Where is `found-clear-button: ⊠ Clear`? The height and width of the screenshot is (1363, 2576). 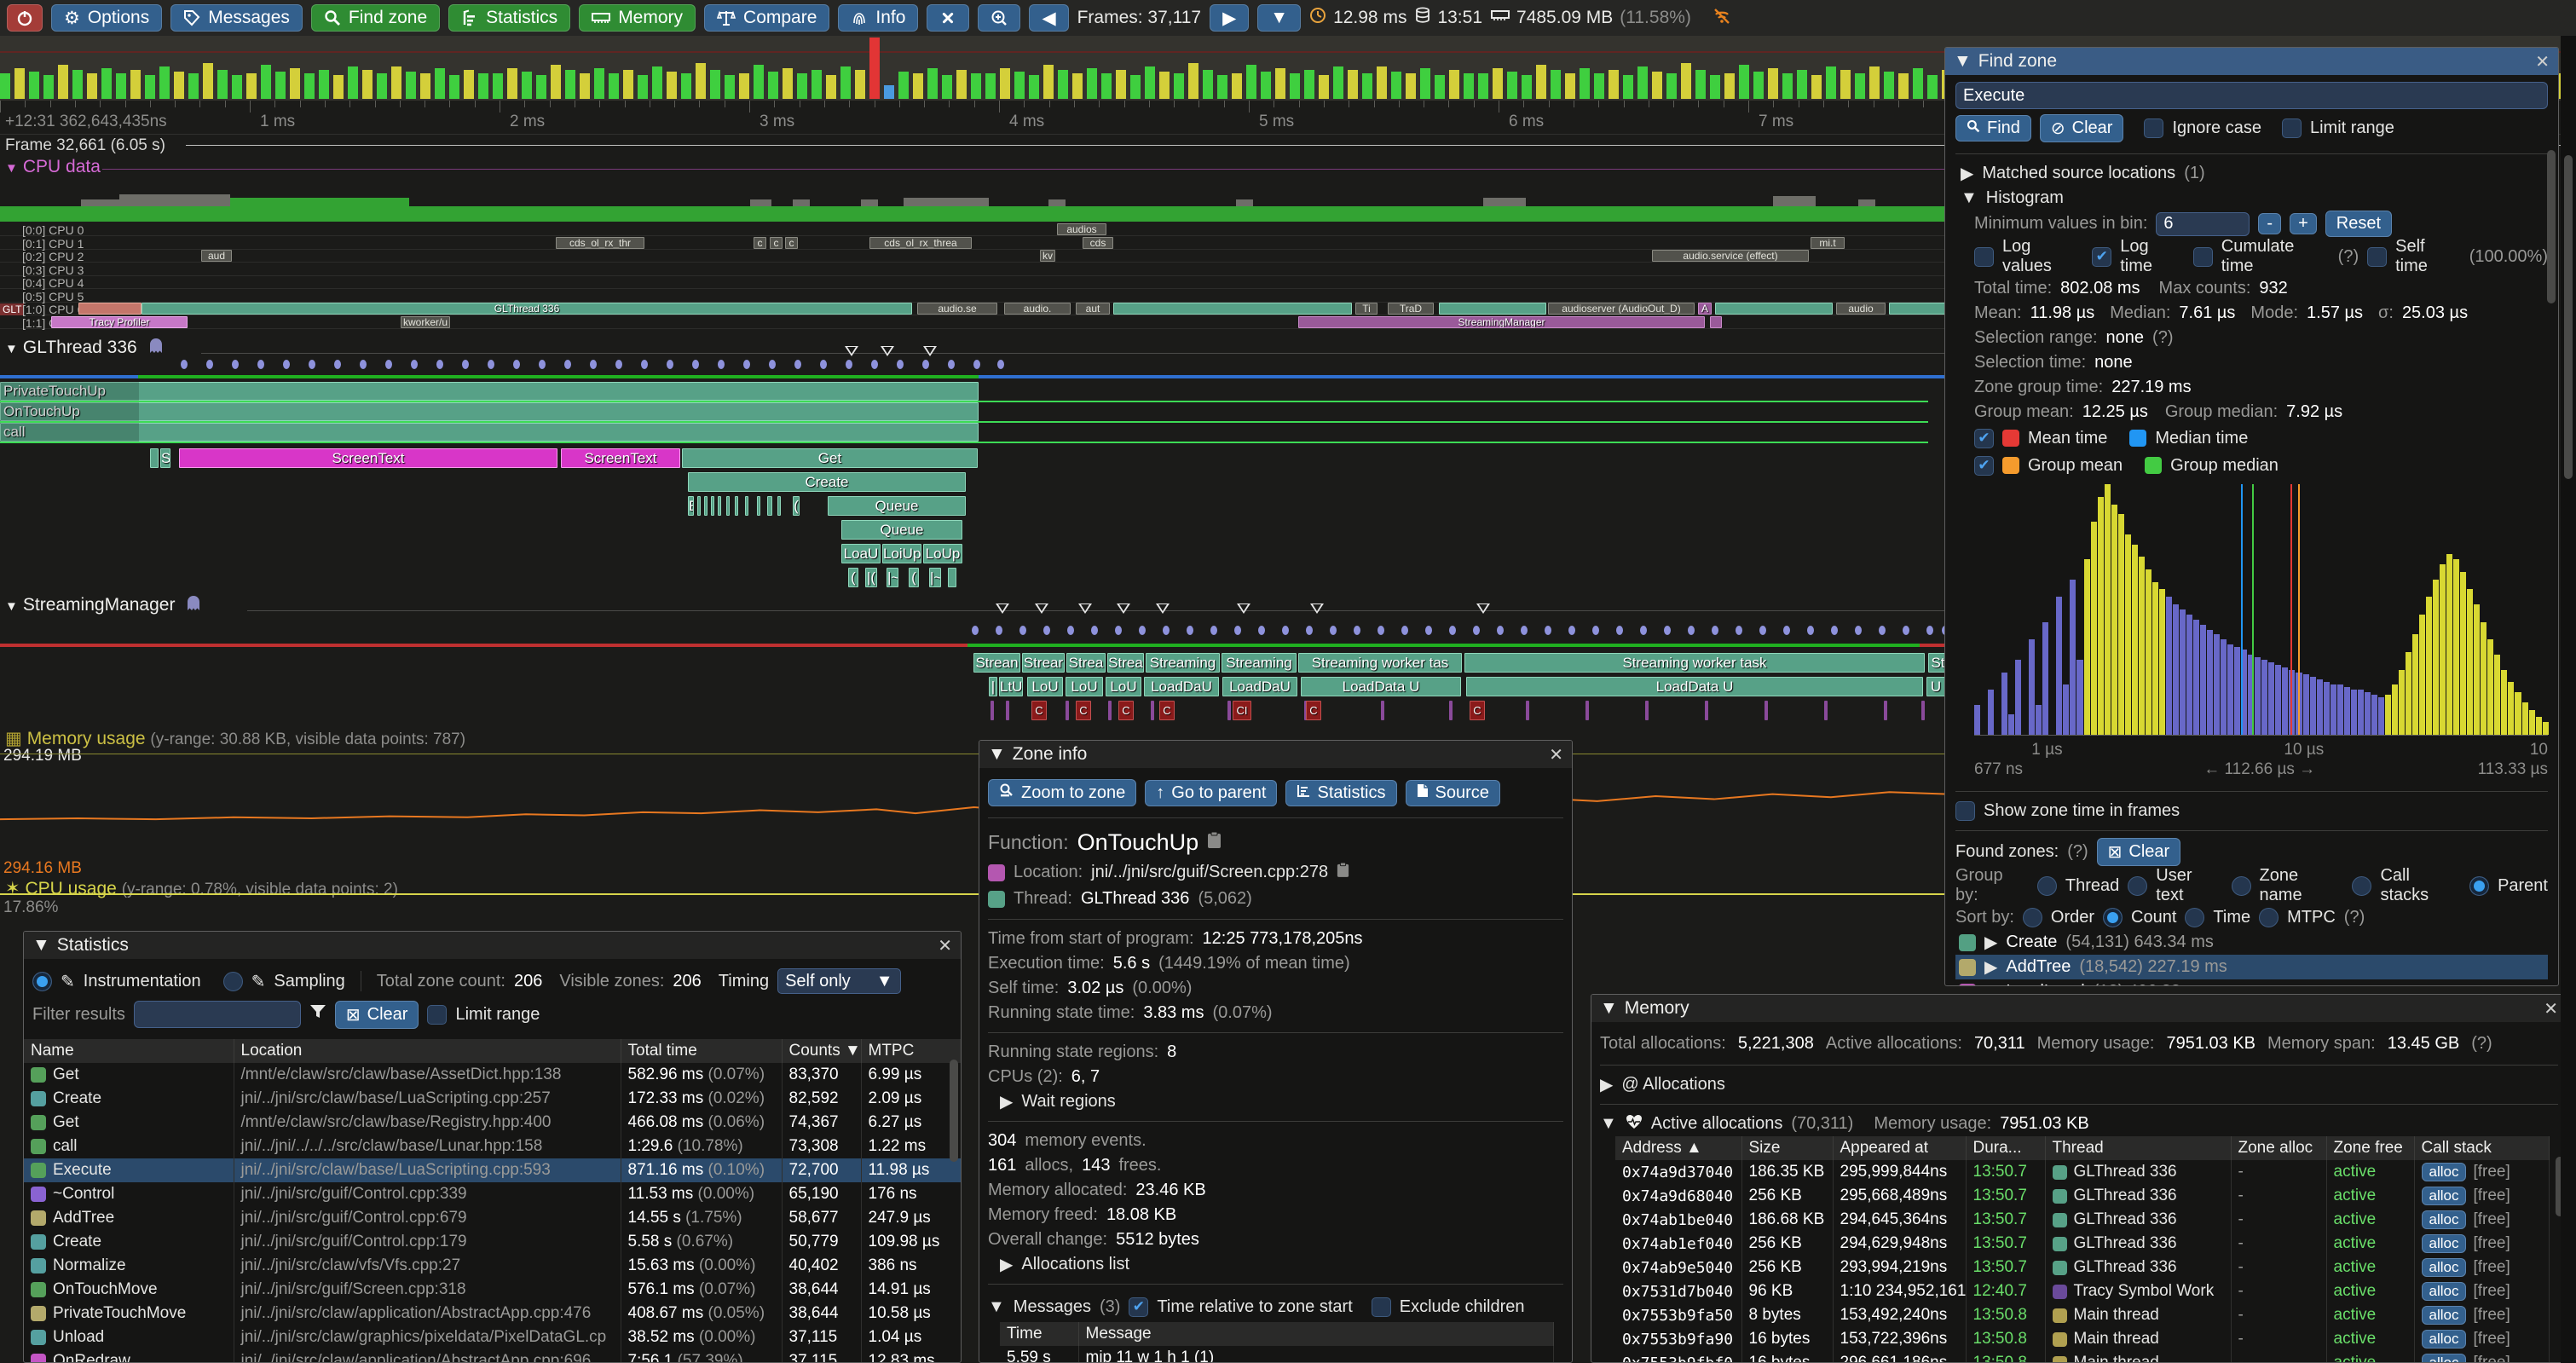
found-clear-button: ⊠ Clear is located at coordinates (2138, 852).